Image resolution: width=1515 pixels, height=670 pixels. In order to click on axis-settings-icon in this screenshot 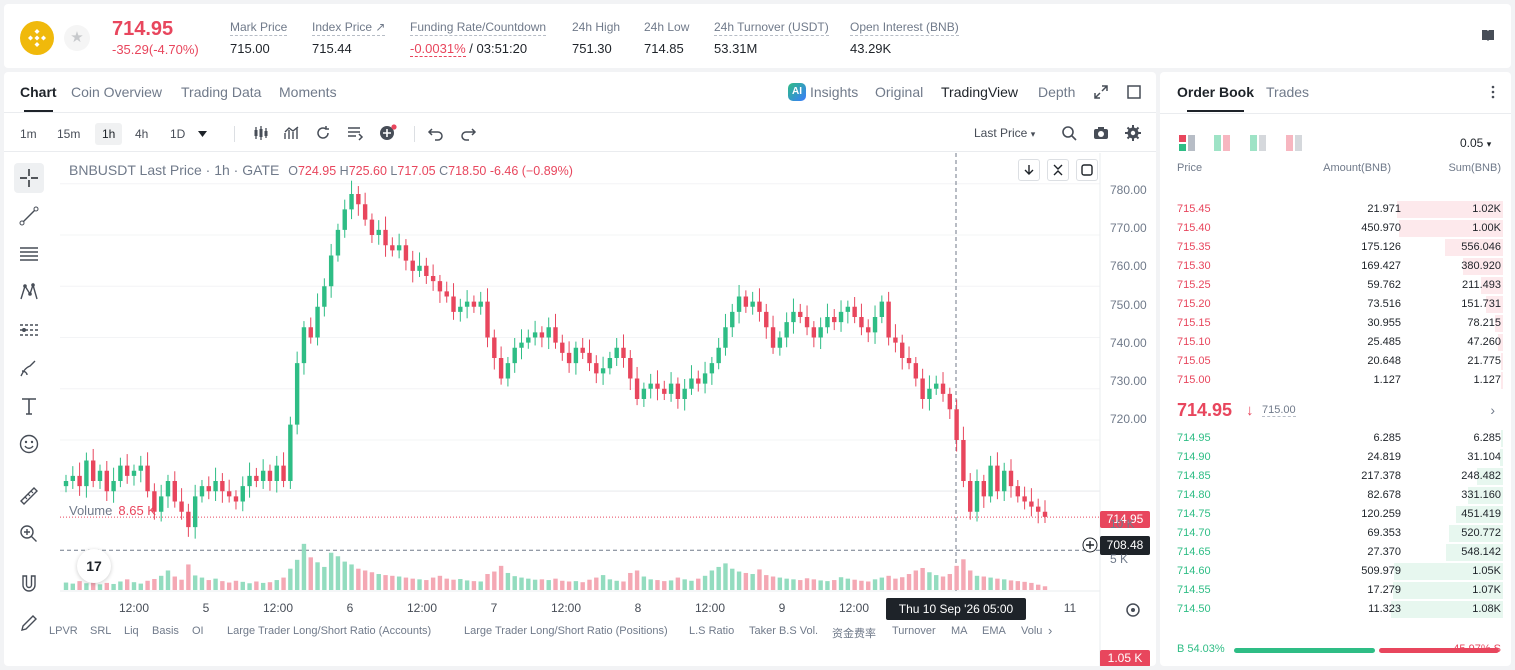, I will do `click(1133, 610)`.